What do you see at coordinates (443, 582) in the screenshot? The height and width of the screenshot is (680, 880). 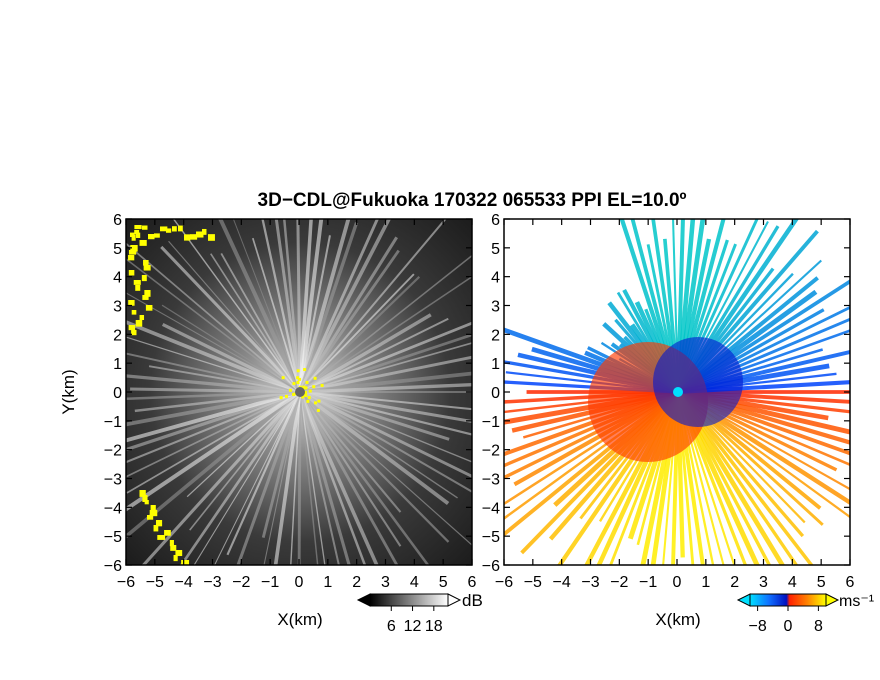 I see `x-tick-label: 5` at bounding box center [443, 582].